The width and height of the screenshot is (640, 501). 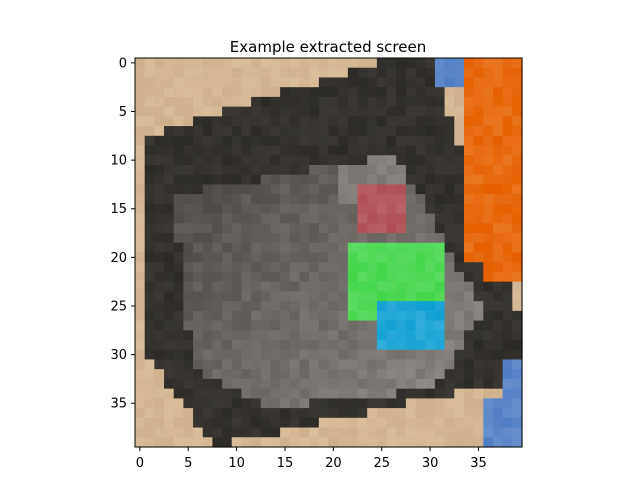 What do you see at coordinates (118, 306) in the screenshot?
I see `y-tick-label: 25` at bounding box center [118, 306].